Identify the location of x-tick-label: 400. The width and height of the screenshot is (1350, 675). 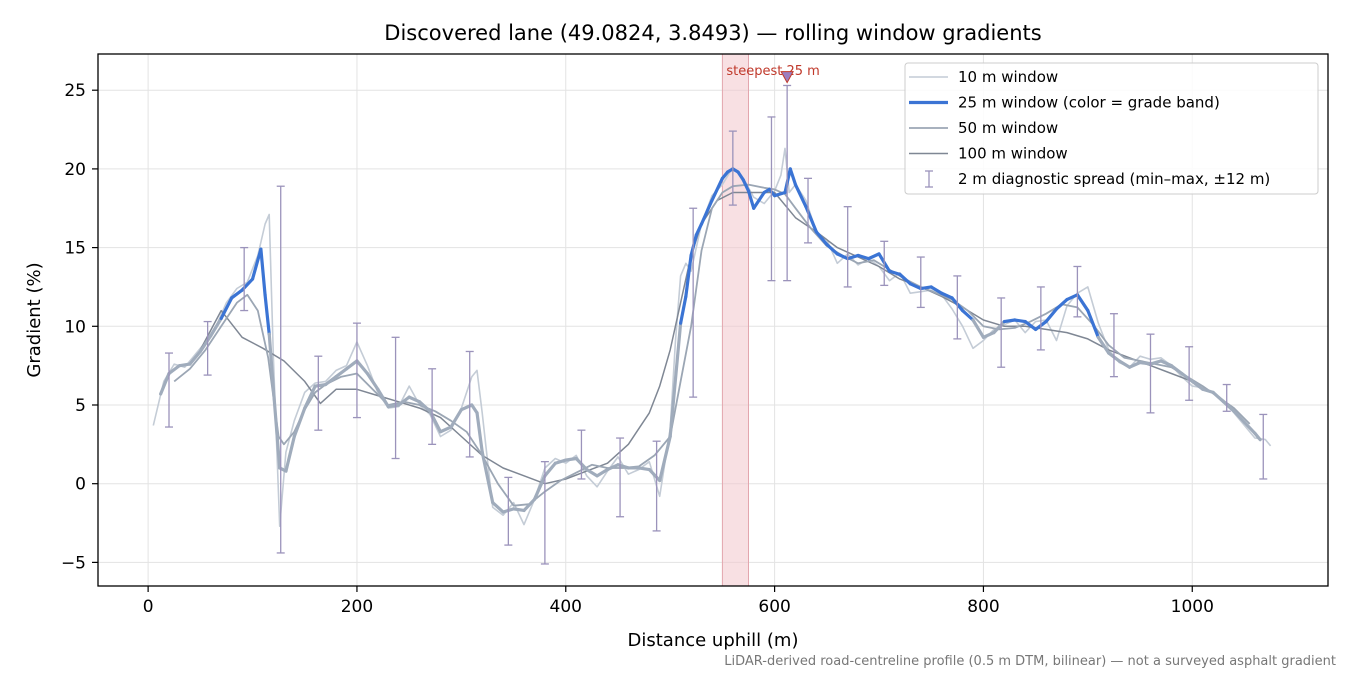
(566, 607).